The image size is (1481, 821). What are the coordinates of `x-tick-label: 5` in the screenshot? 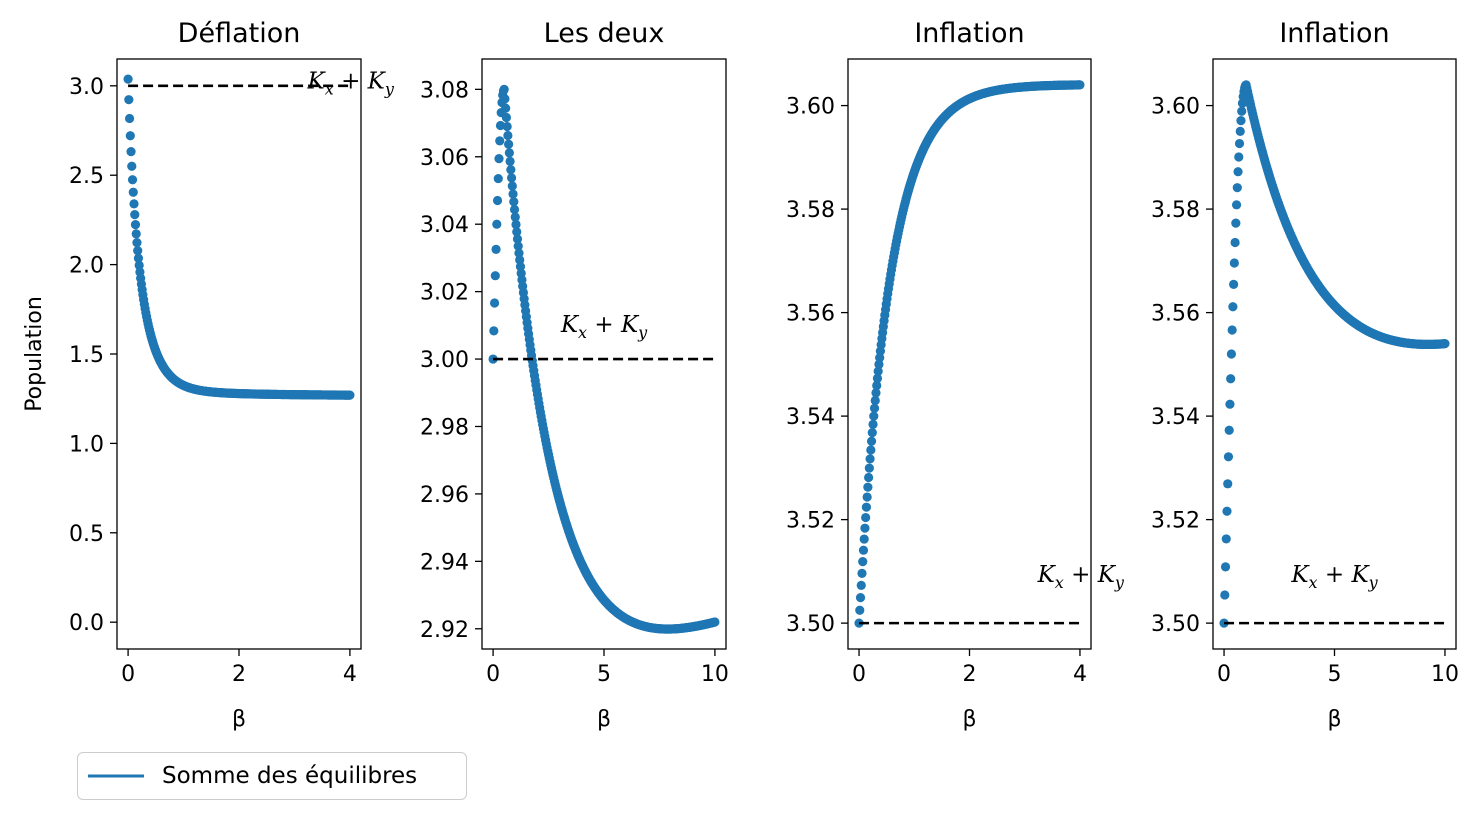 It's located at (1335, 674).